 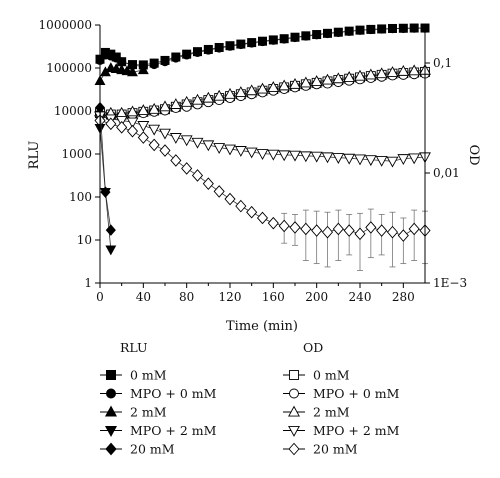 I want to click on x-tick-label: 280, so click(x=403, y=297).